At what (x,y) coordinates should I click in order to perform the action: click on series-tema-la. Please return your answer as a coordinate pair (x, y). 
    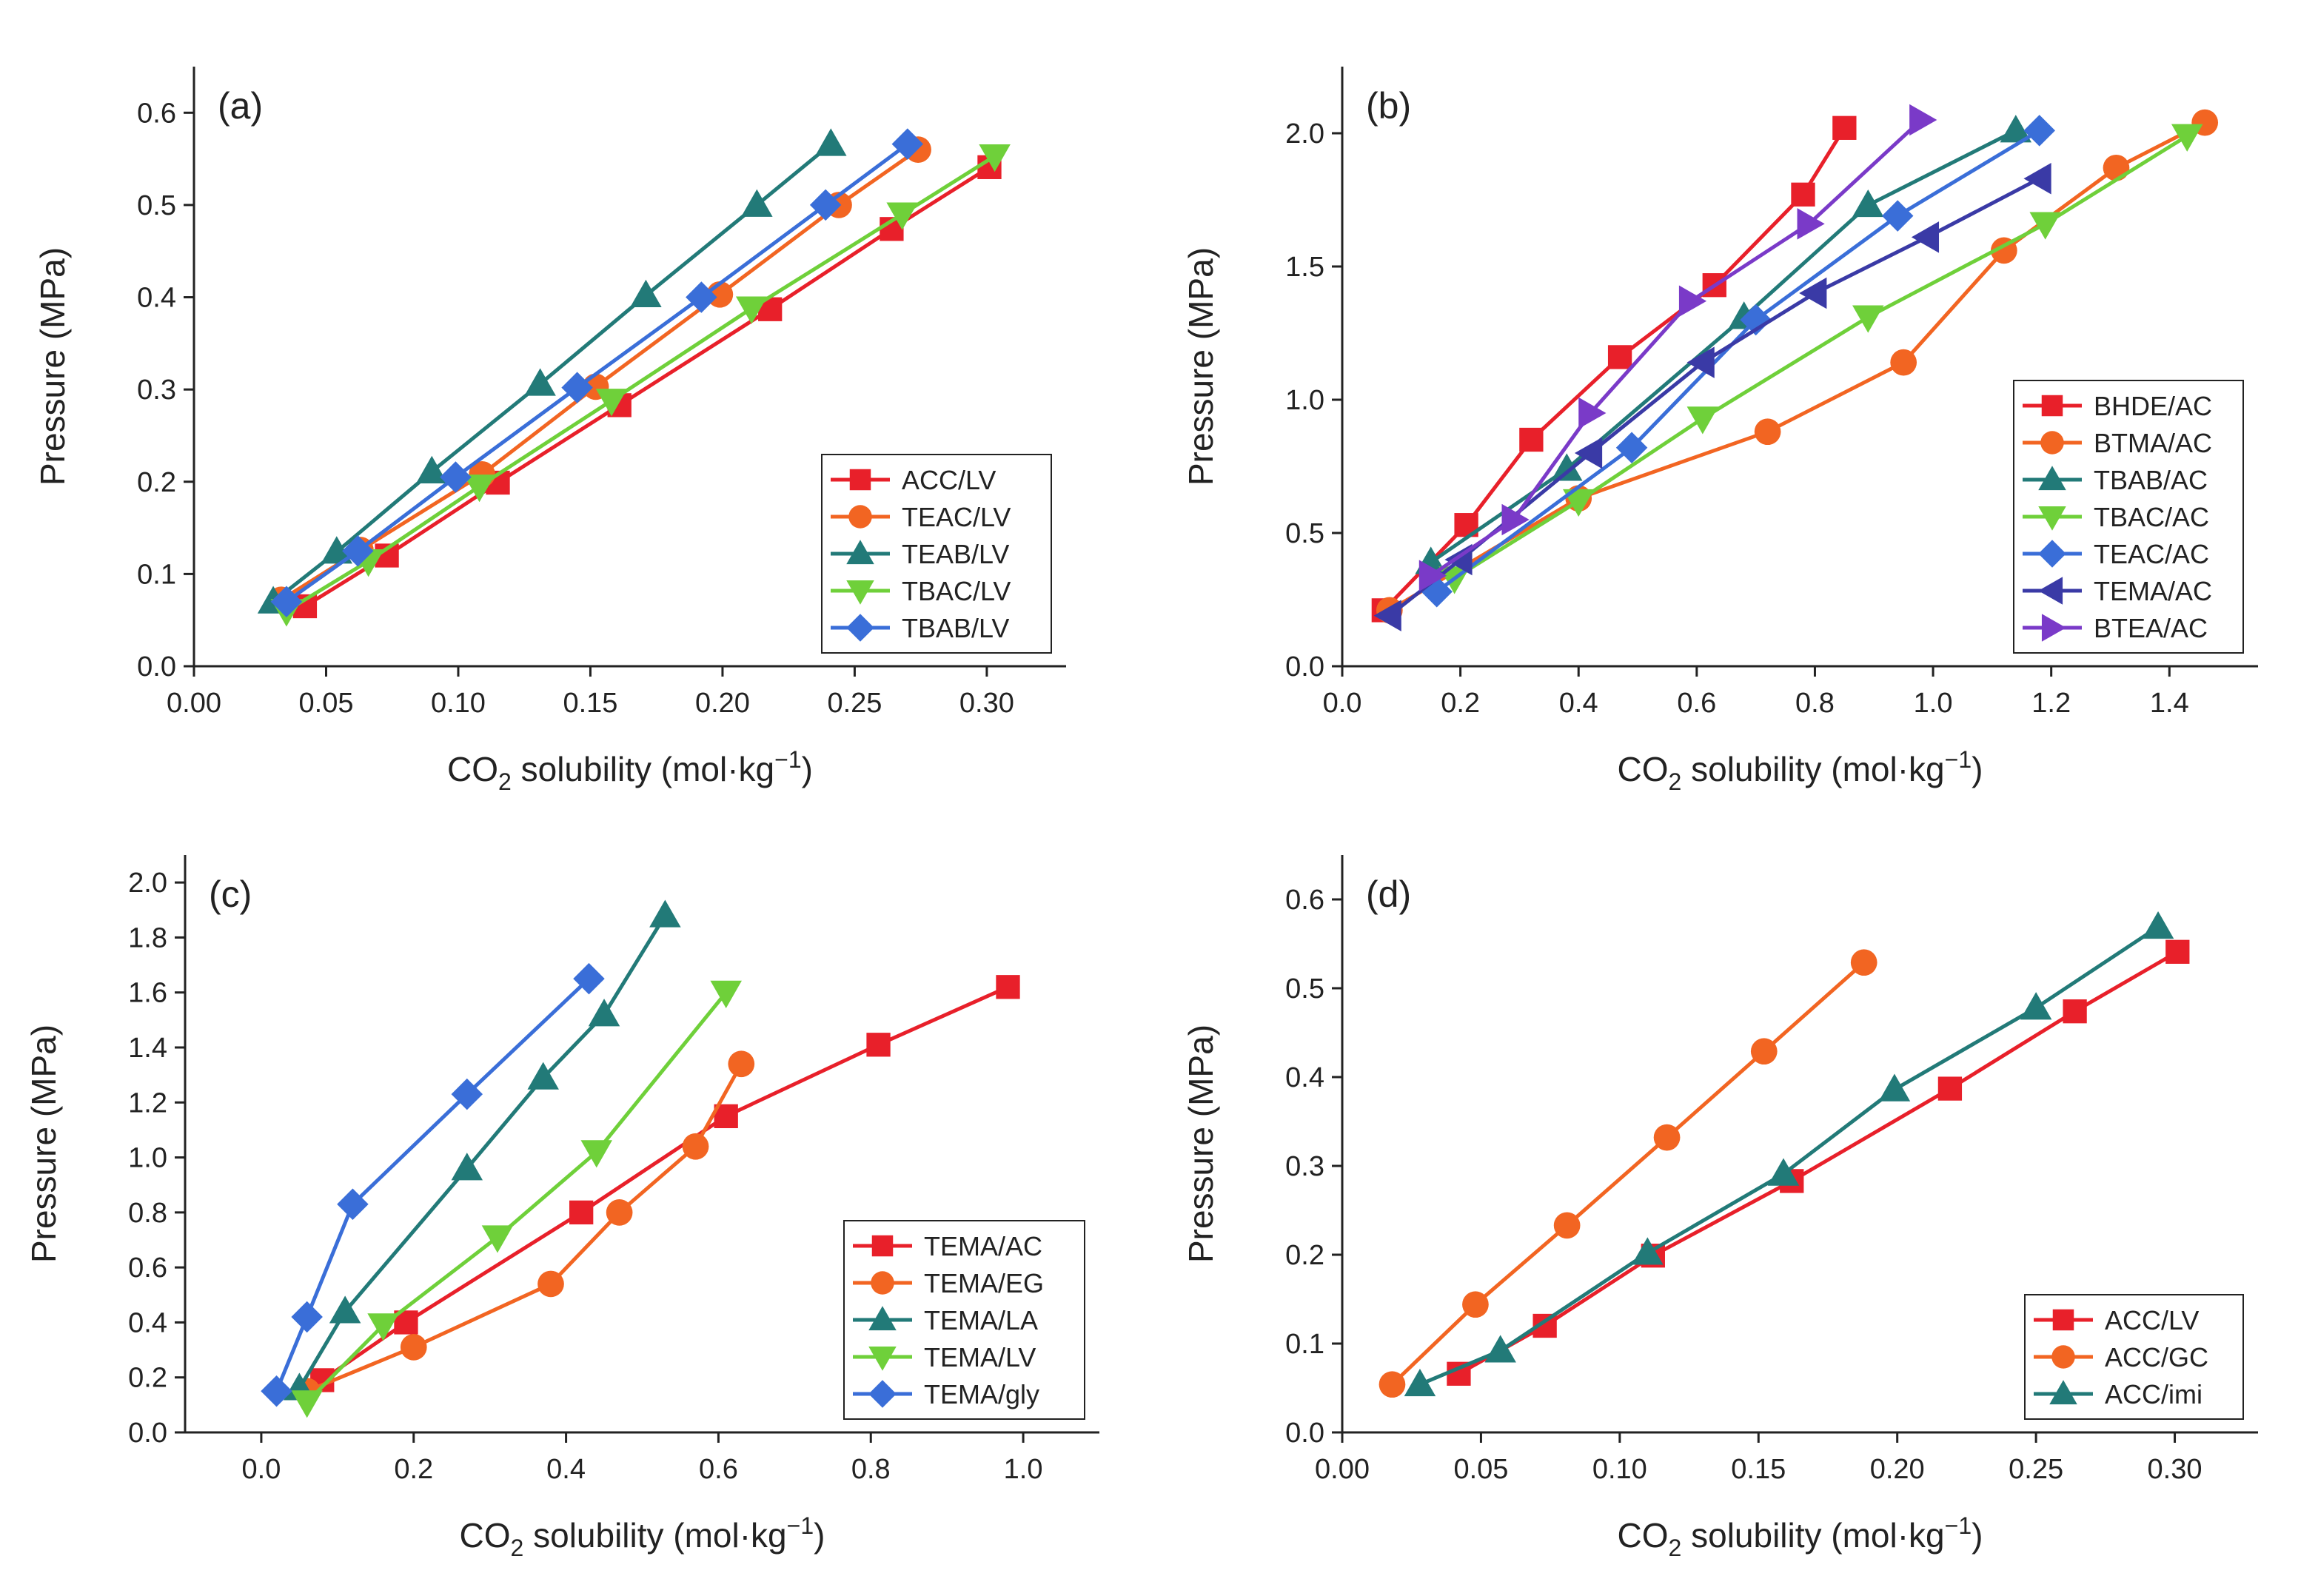
    Looking at the image, I should click on (482, 1150).